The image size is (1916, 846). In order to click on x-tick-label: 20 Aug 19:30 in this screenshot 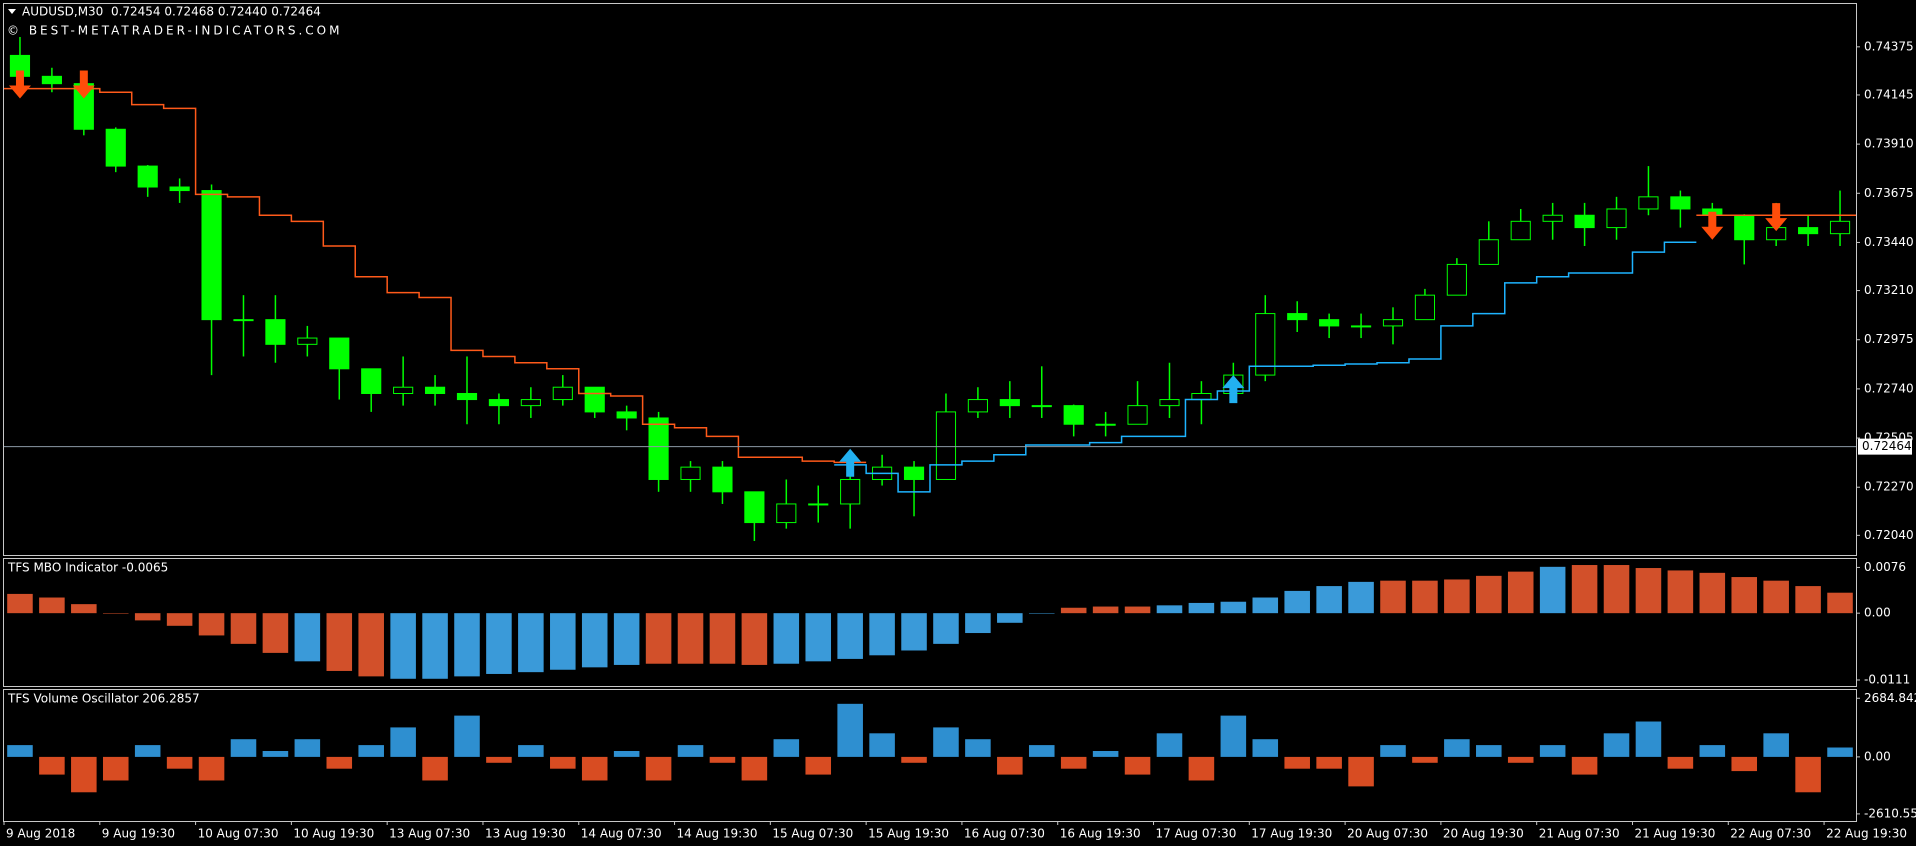, I will do `click(1483, 834)`.